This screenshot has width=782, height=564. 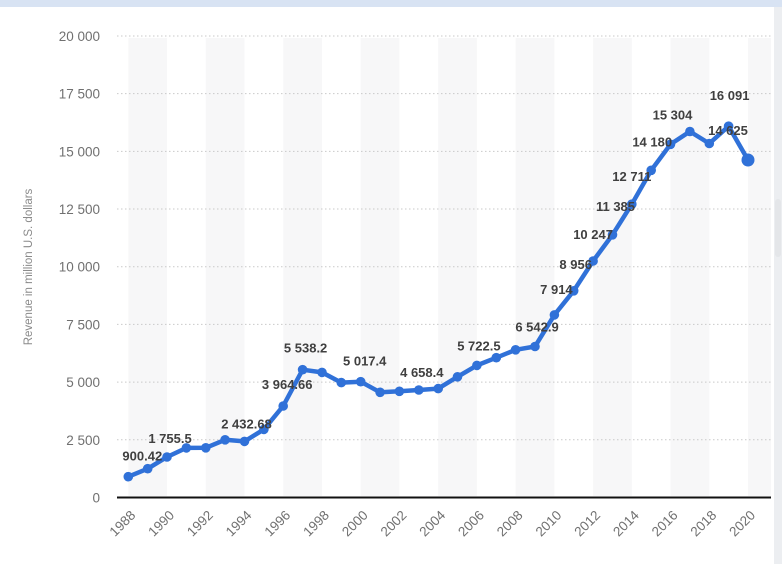 I want to click on y-tick-label: 12 500, so click(x=79, y=209).